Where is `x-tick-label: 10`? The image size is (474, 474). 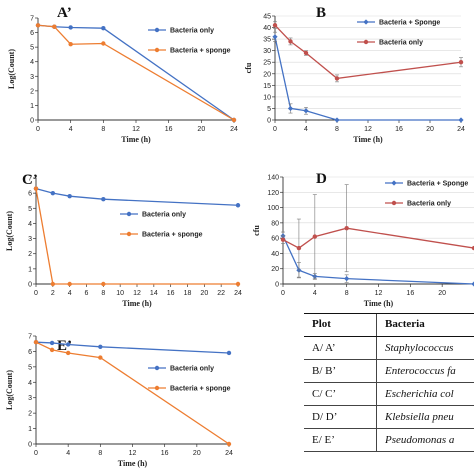
x-tick-label: 10 is located at coordinates (120, 293).